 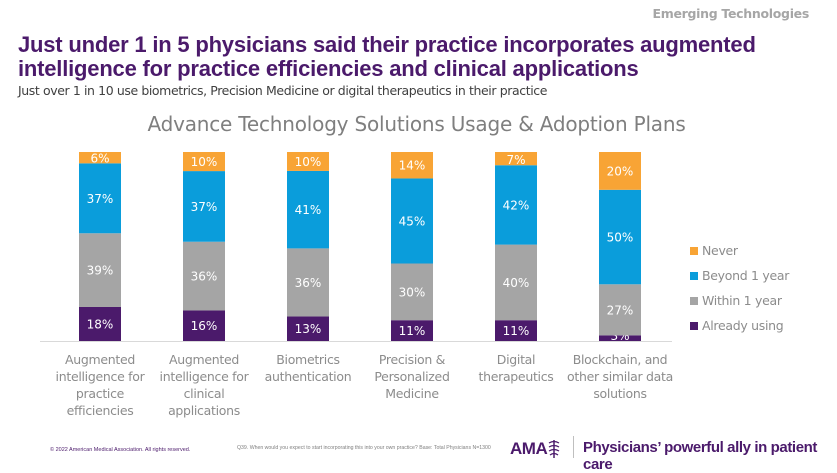 What do you see at coordinates (516, 376) in the screenshot?
I see `category-label-line: therapeutics` at bounding box center [516, 376].